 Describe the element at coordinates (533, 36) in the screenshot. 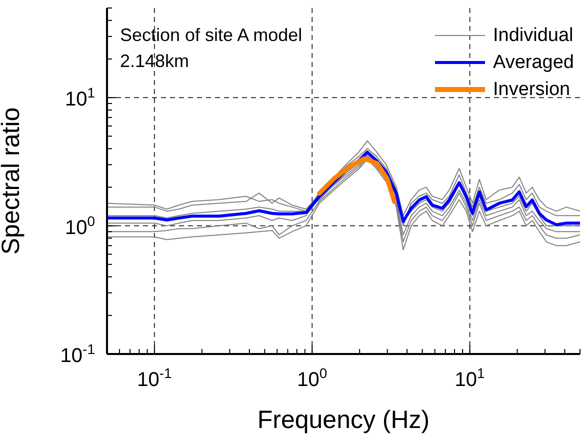

I see `legend-label: Individual` at that location.